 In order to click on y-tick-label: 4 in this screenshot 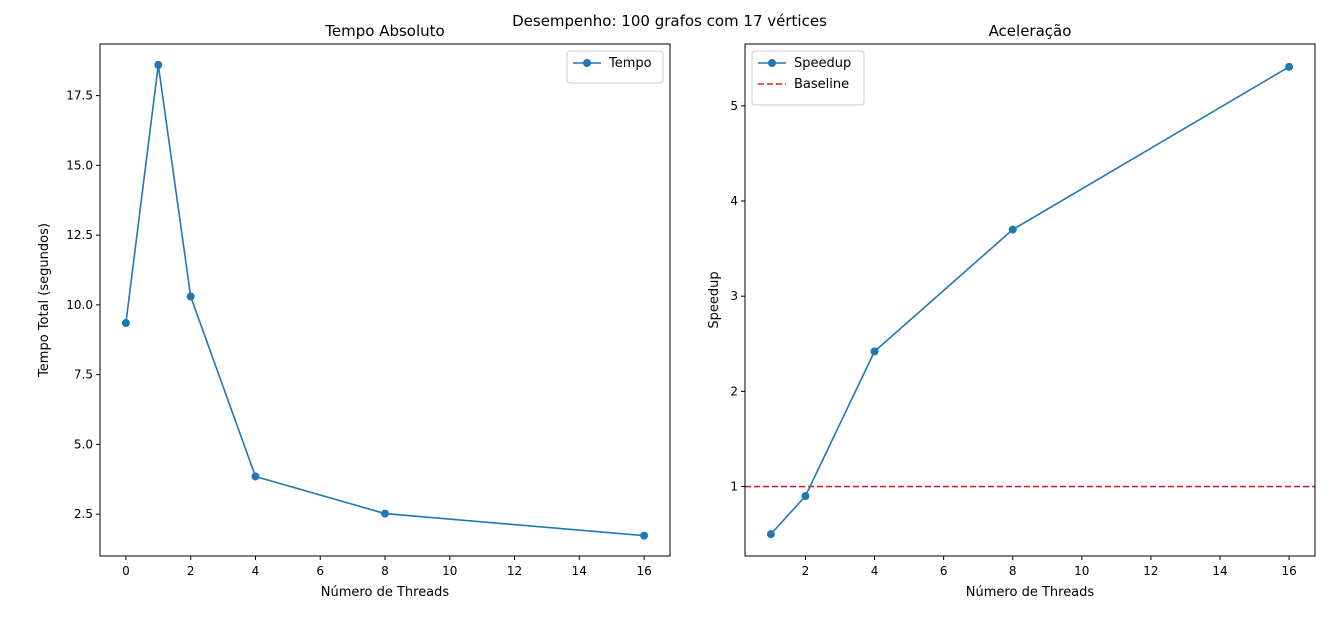, I will do `click(734, 201)`.